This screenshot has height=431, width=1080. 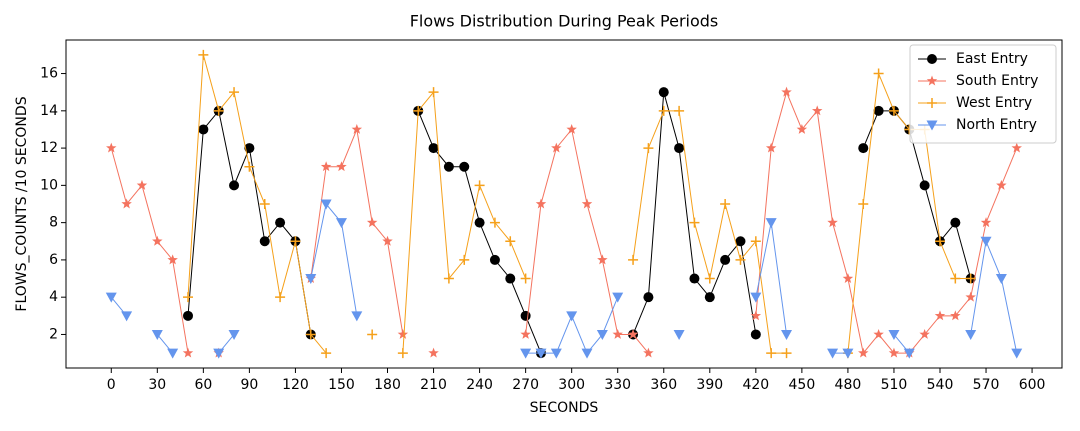 What do you see at coordinates (986, 385) in the screenshot?
I see `x-tick-label: 570` at bounding box center [986, 385].